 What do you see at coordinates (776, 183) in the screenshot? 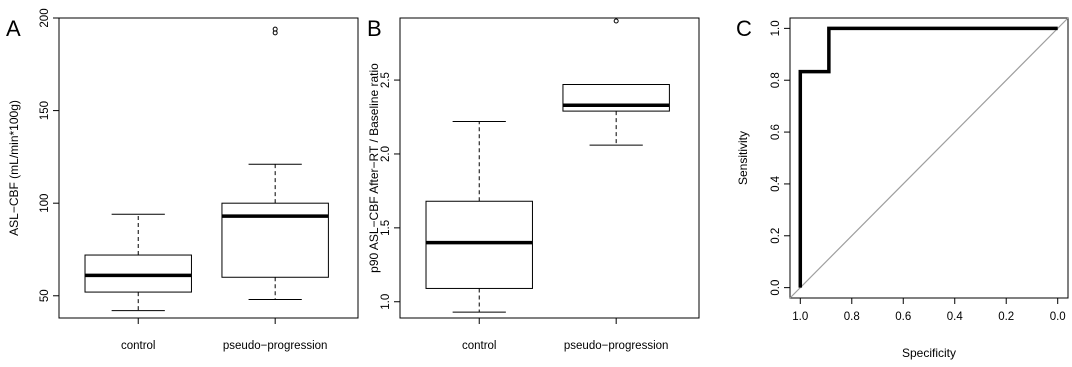
I see `y-tick-label: 0.4` at bounding box center [776, 183].